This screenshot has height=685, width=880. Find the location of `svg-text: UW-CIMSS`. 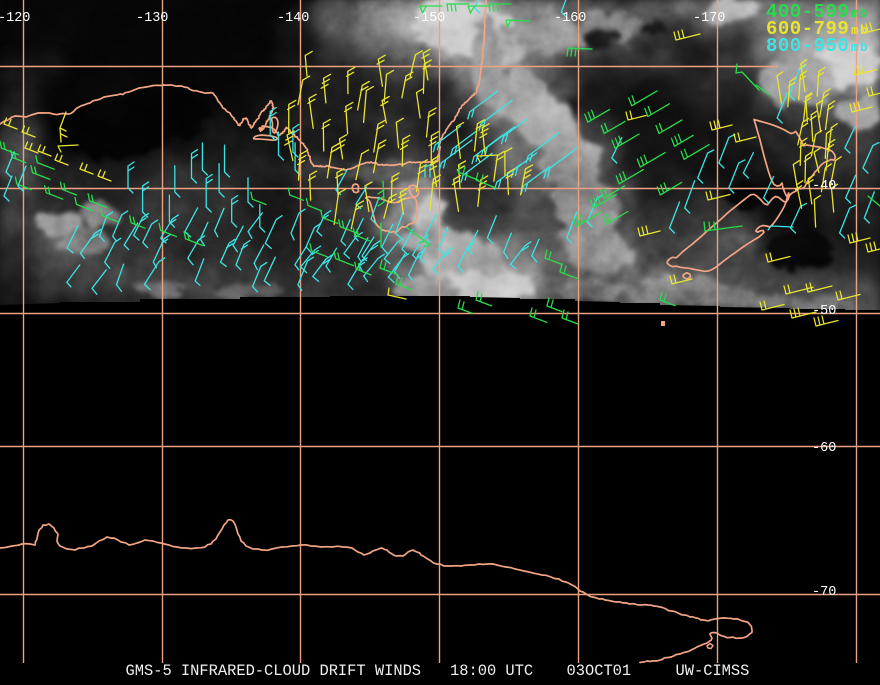

svg-text: UW-CIMSS is located at coordinates (713, 671).